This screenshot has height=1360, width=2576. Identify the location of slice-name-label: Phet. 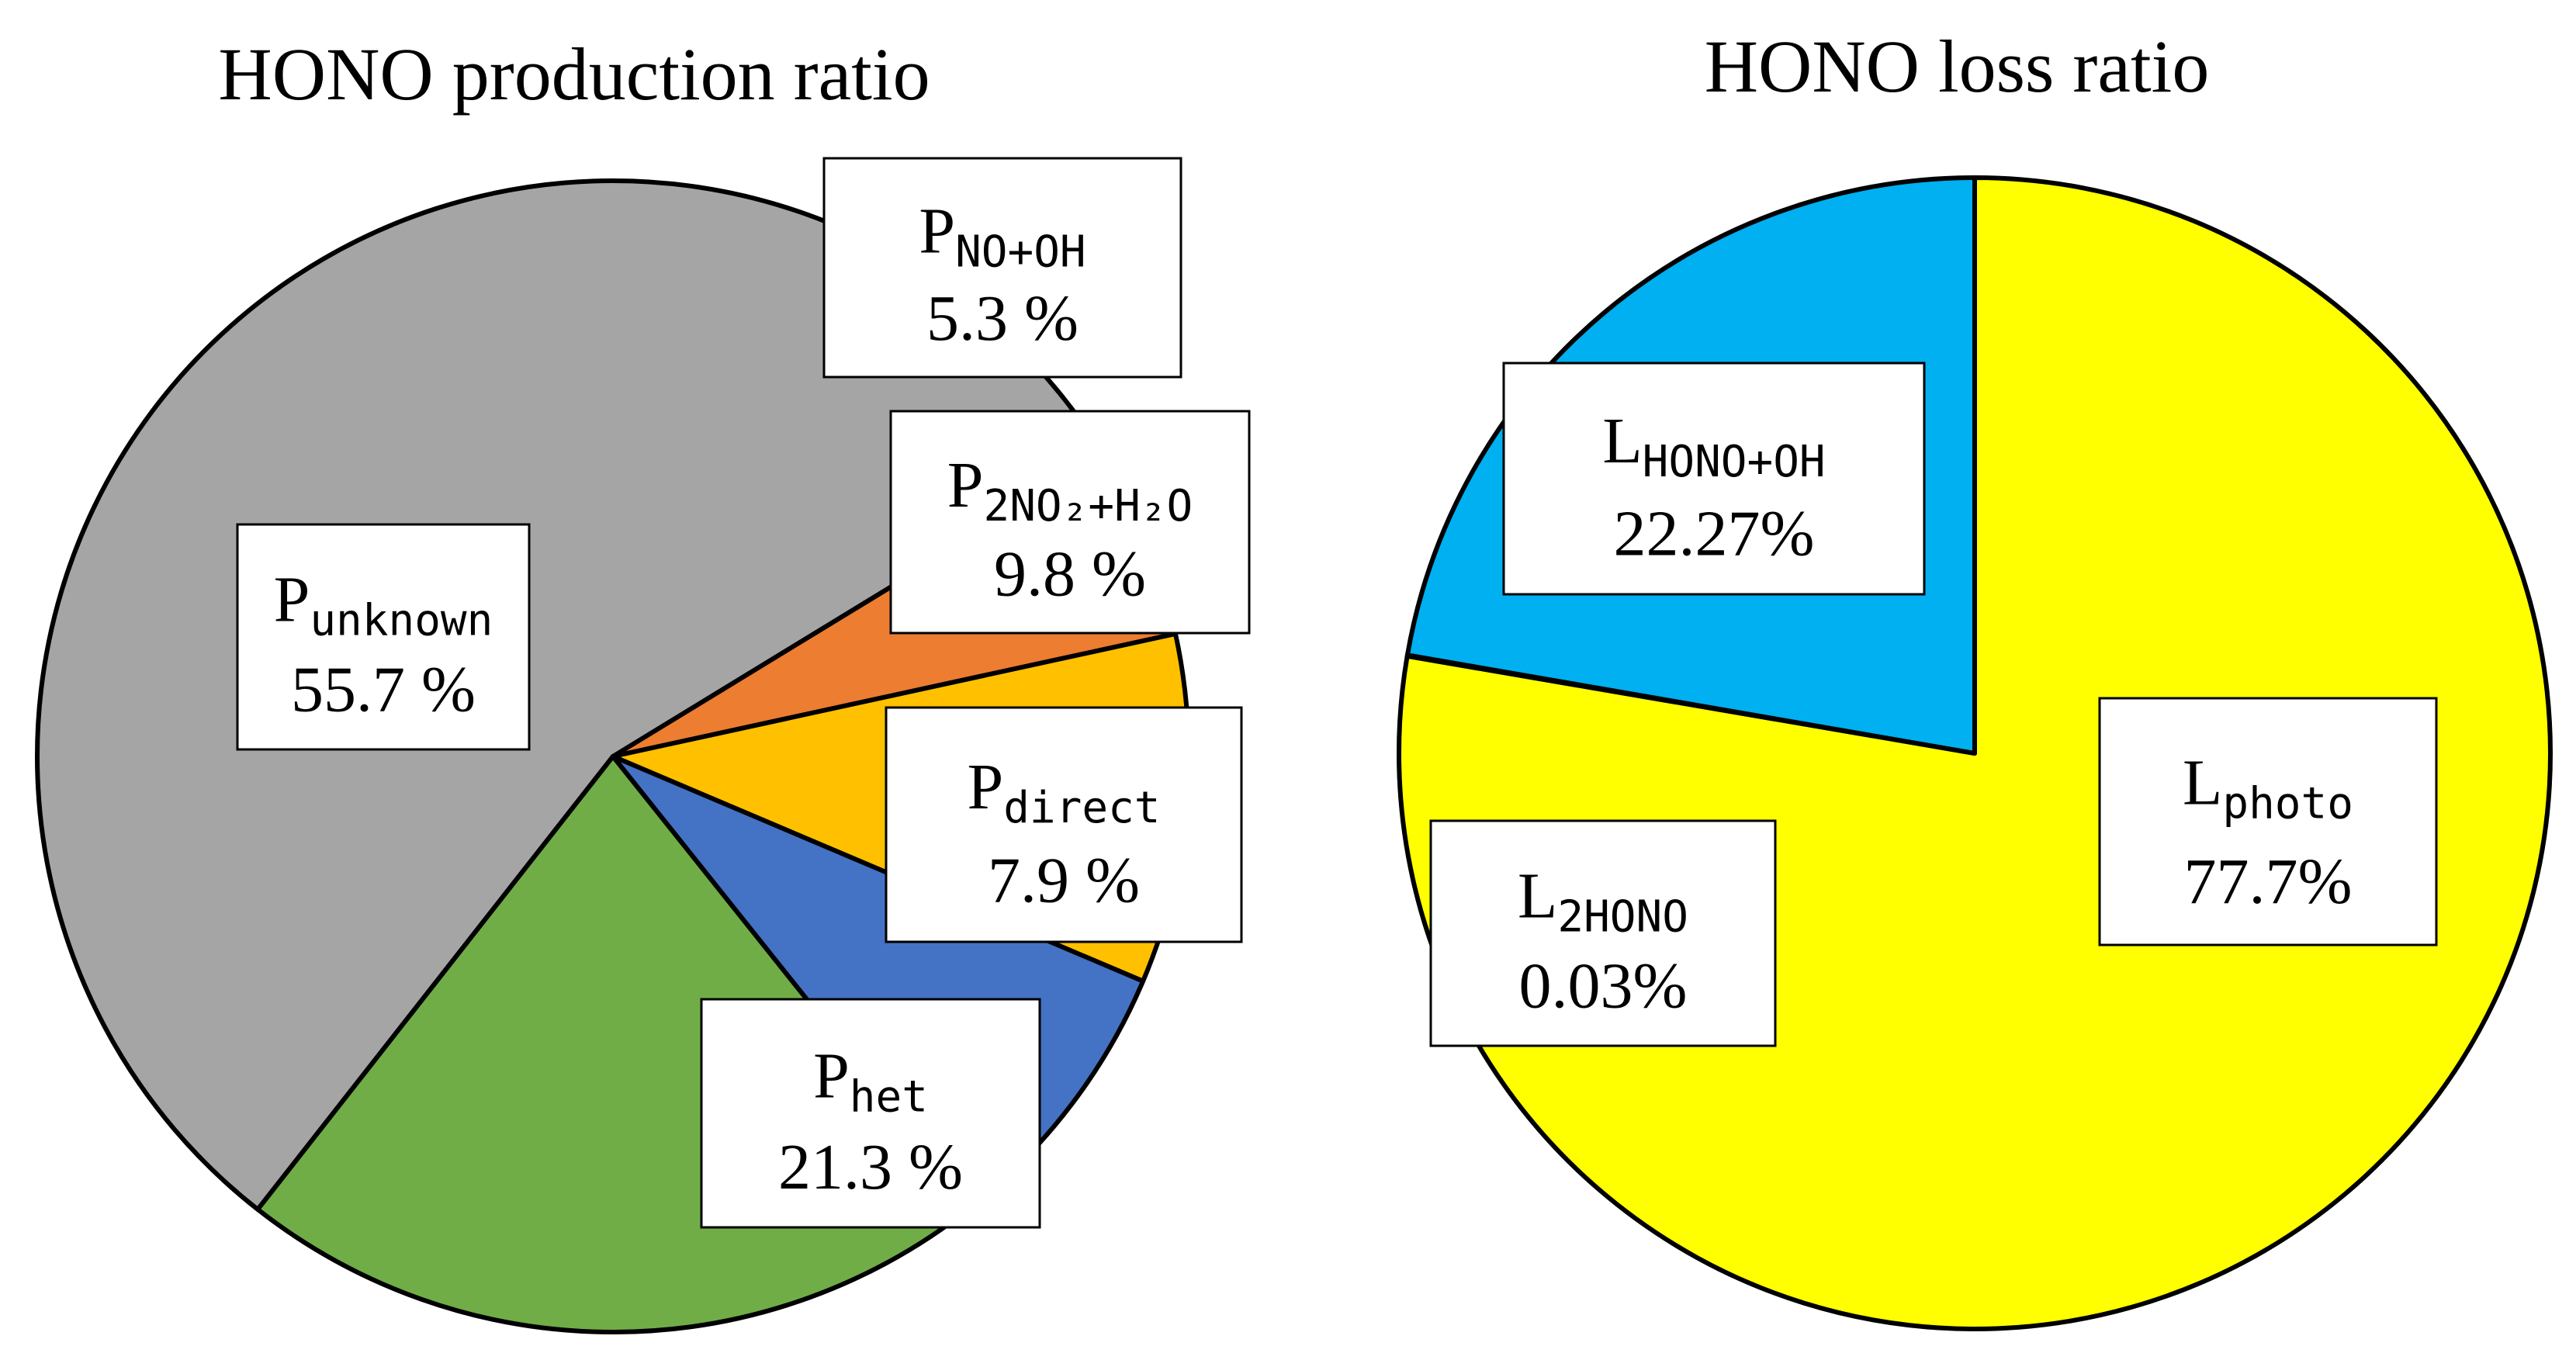
(870, 1081).